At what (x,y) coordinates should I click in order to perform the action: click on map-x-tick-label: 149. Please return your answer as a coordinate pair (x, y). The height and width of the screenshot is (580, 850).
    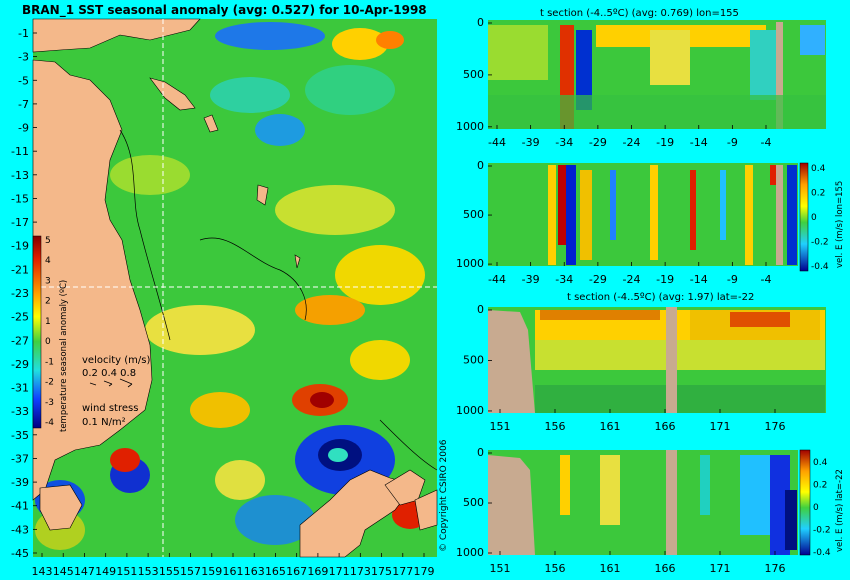
    Looking at the image, I should click on (105, 571).